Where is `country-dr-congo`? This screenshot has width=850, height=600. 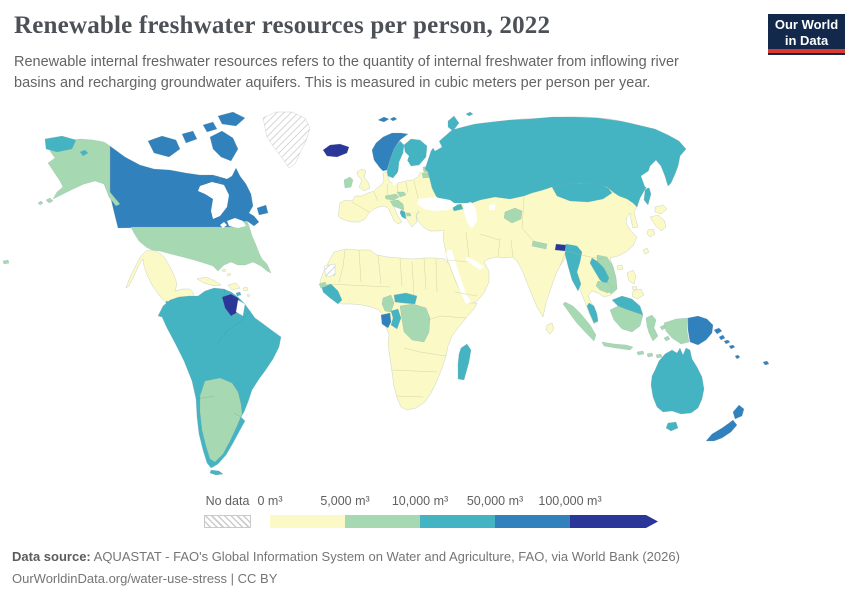 country-dr-congo is located at coordinates (415, 323).